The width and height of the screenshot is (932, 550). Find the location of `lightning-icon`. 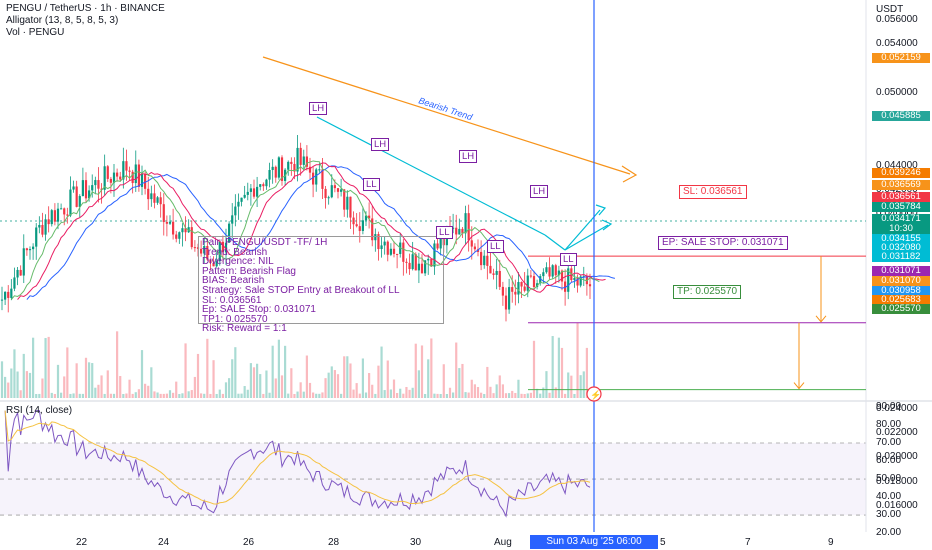

lightning-icon is located at coordinates (594, 394).